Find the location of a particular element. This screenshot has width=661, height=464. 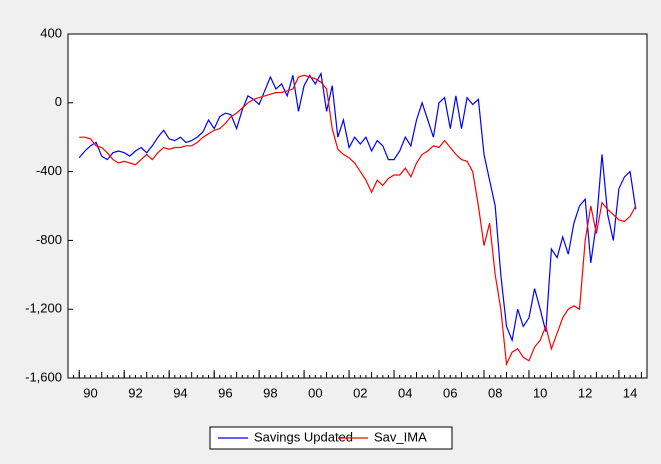

x-tick-label: 08 is located at coordinates (495, 392).